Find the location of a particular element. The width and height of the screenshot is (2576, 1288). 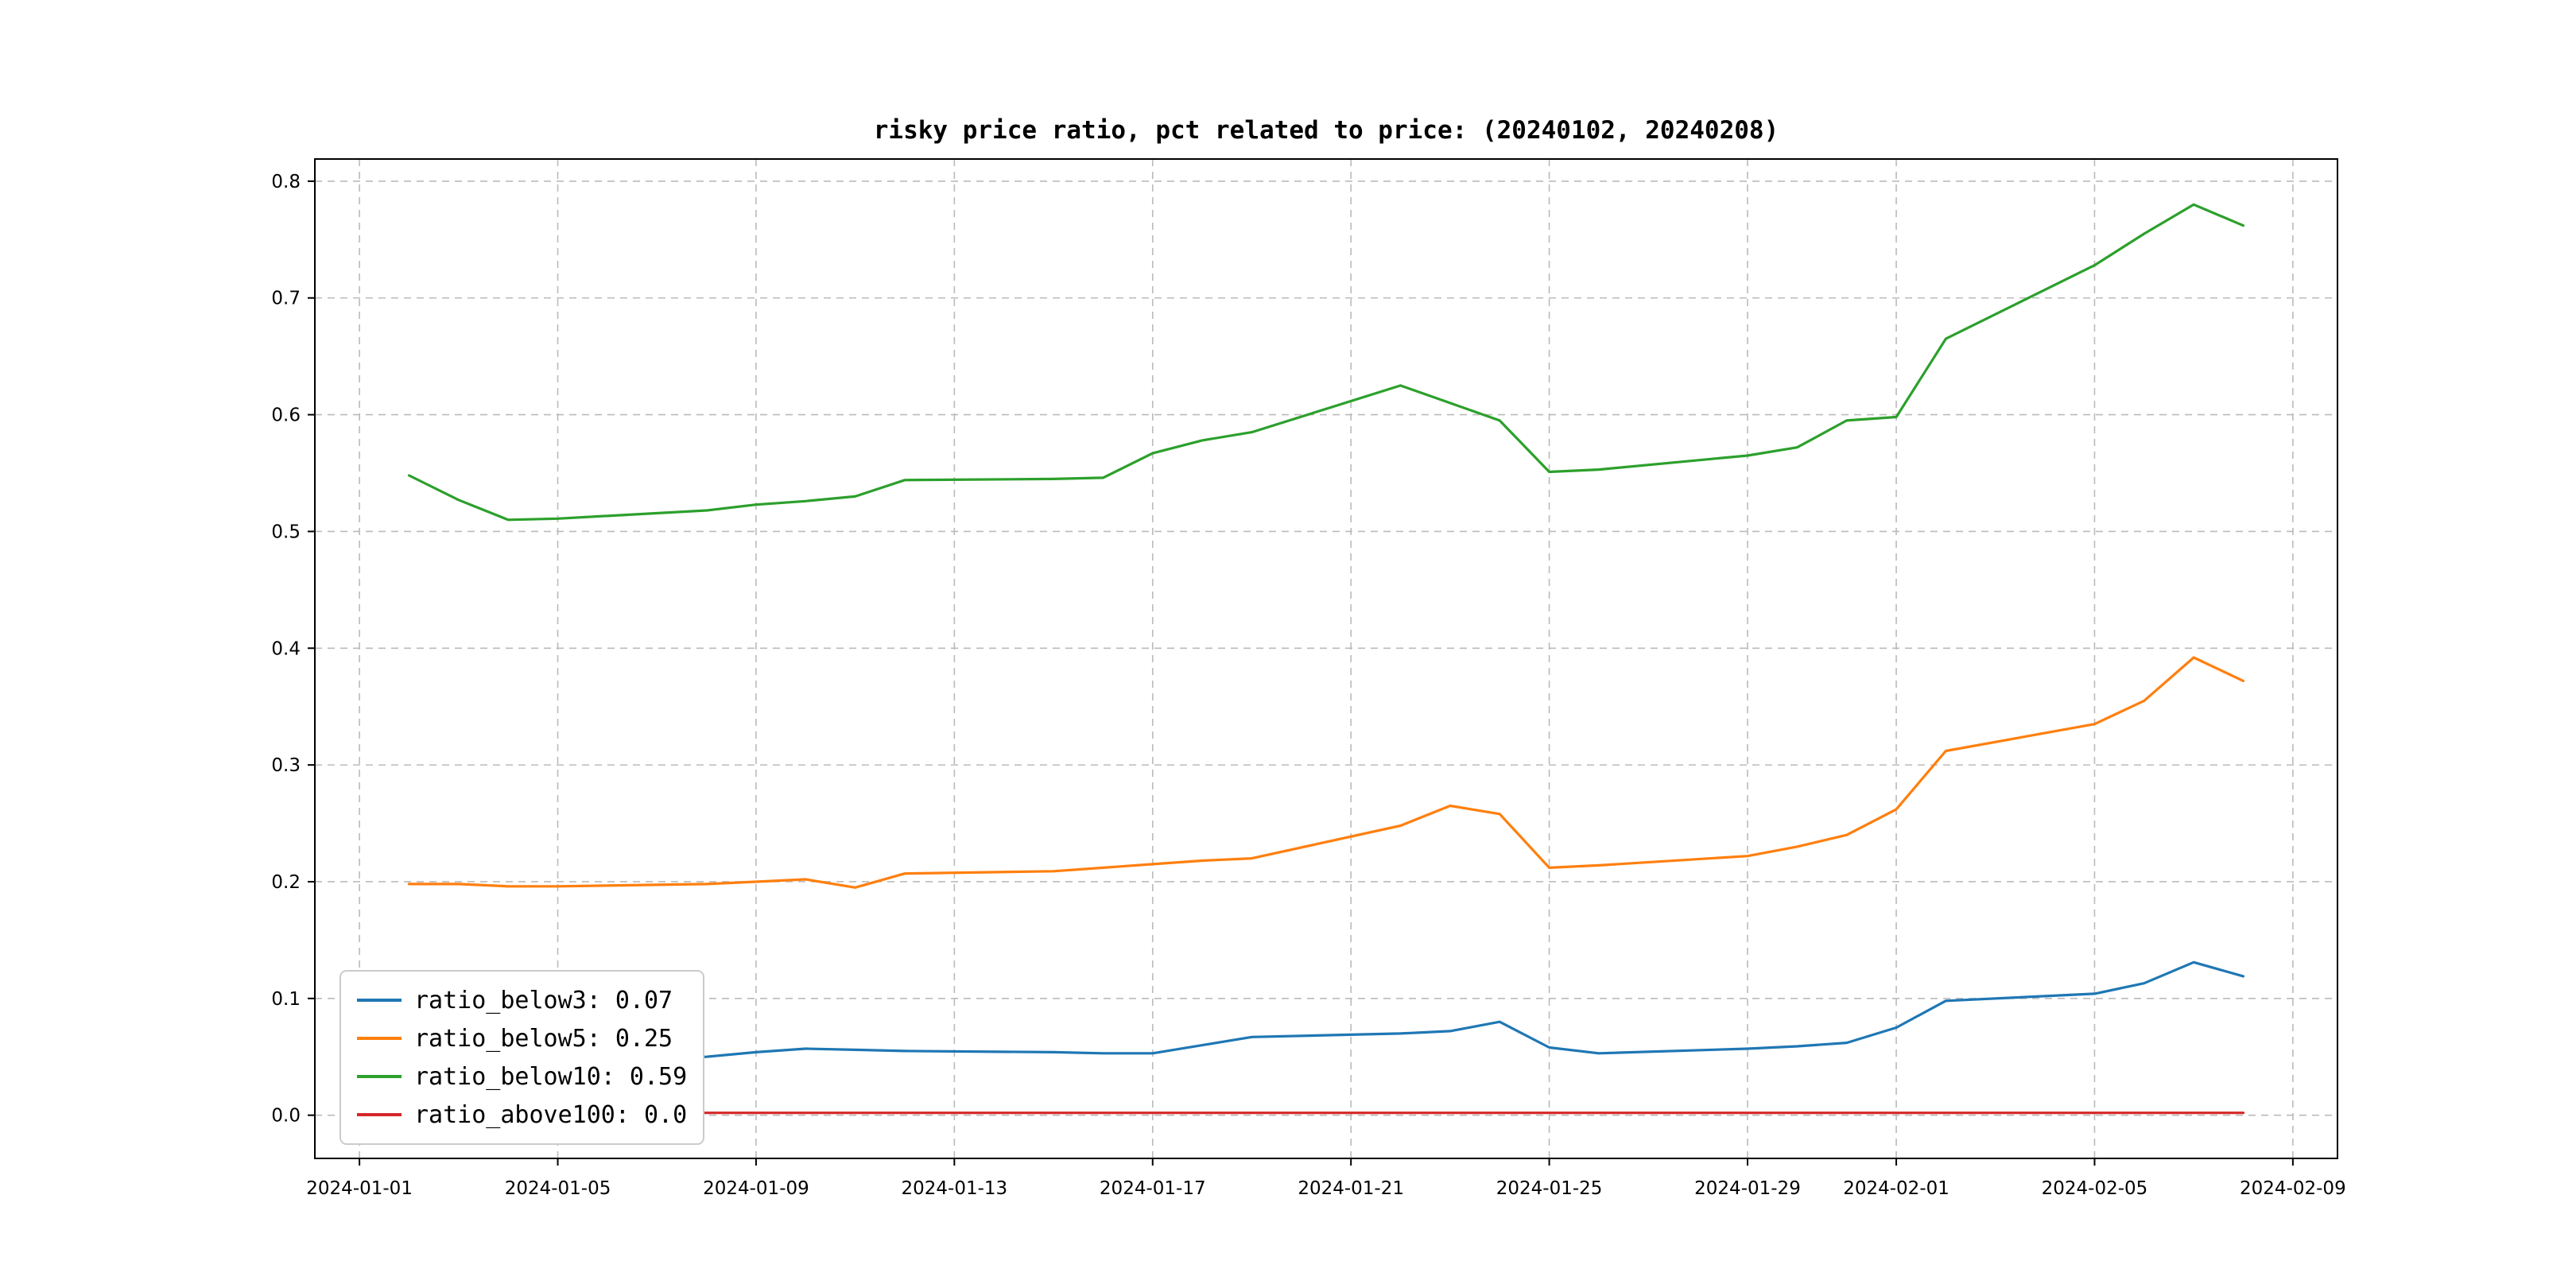

legend-label: ratio_below10: 0.59 is located at coordinates (551, 1077).